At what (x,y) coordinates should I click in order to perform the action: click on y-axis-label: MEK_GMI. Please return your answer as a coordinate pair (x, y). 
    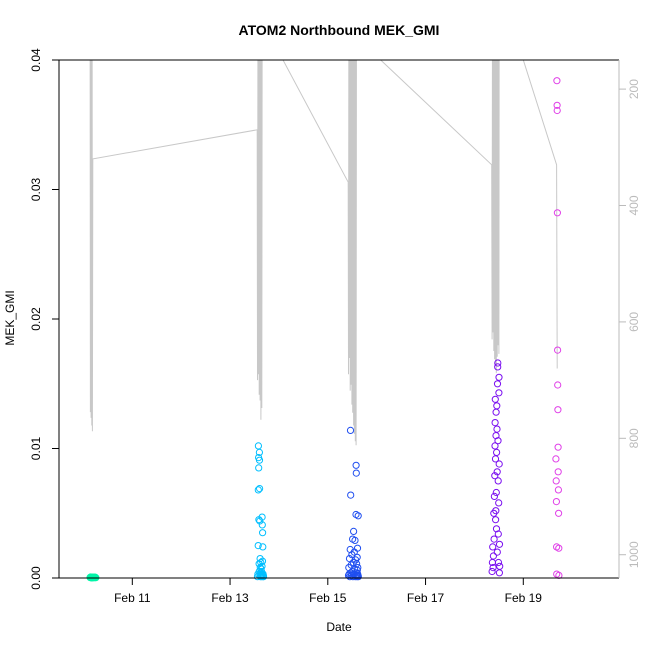
    Looking at the image, I should click on (10, 317).